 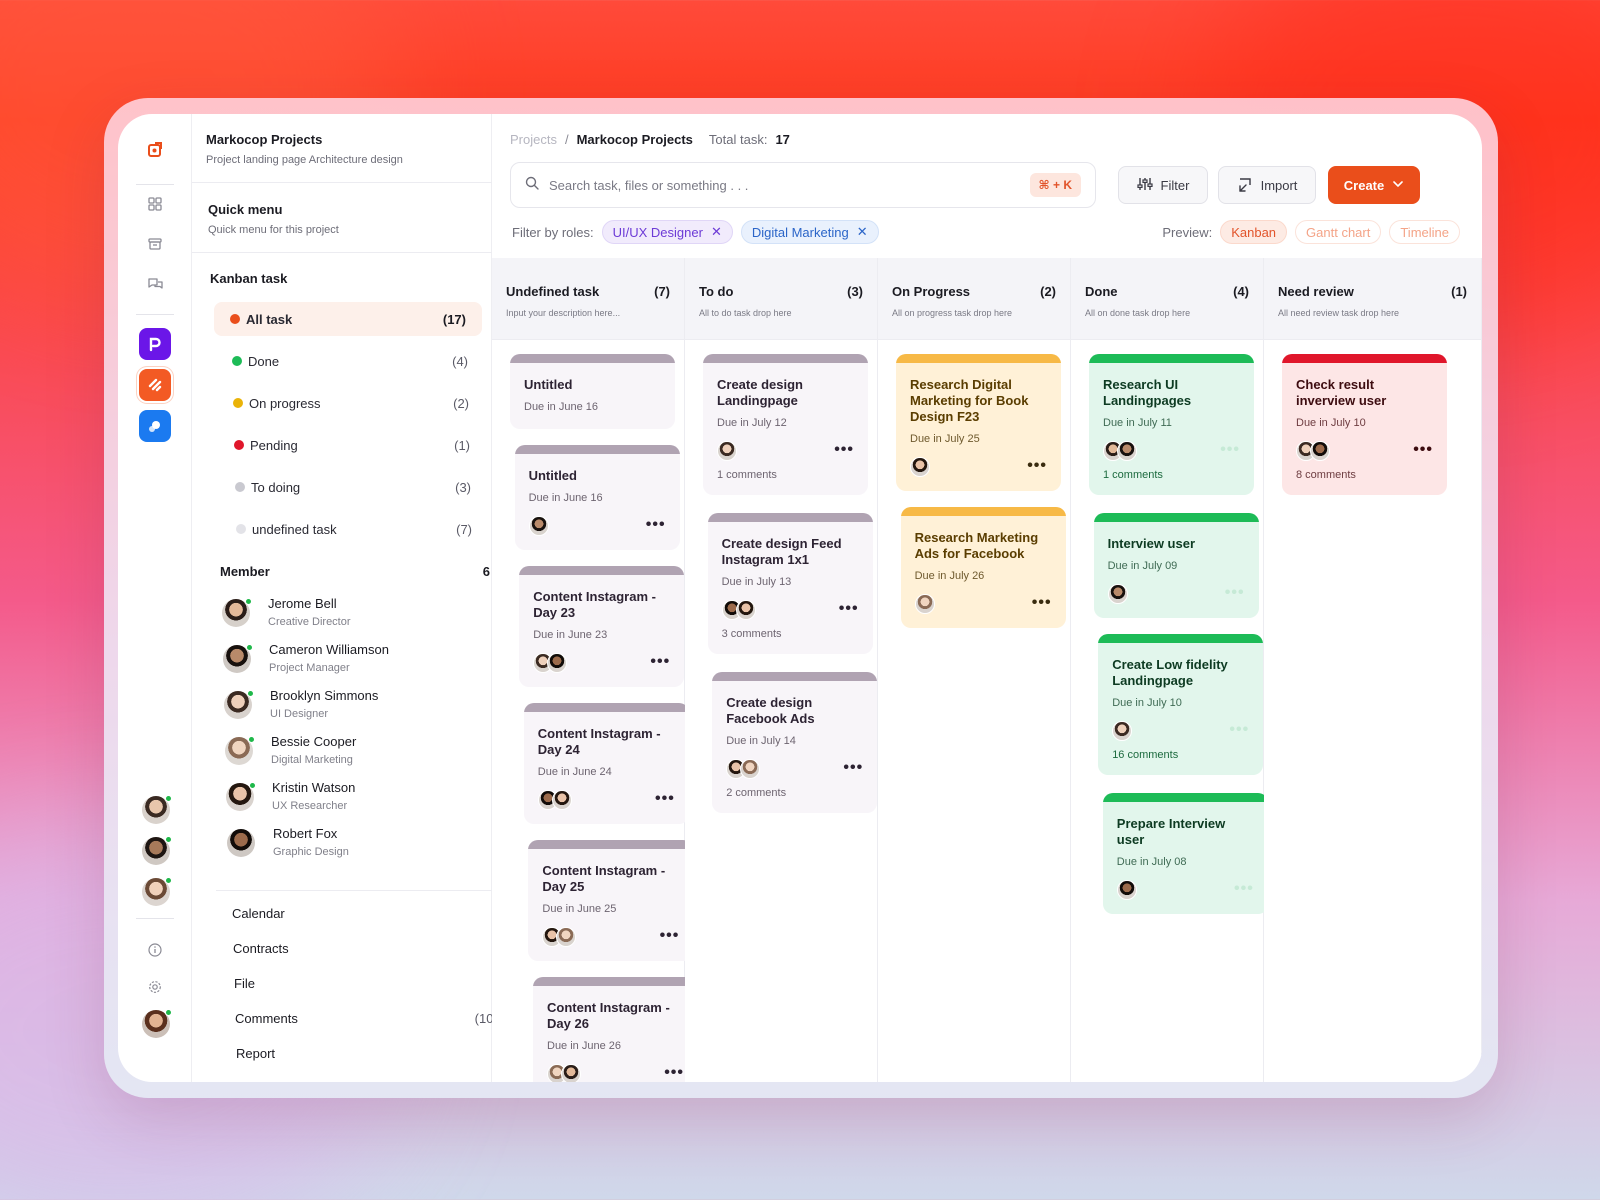 What do you see at coordinates (1185, 853) in the screenshot?
I see `task-card: Prepare Interview user Due in July 08 •••` at bounding box center [1185, 853].